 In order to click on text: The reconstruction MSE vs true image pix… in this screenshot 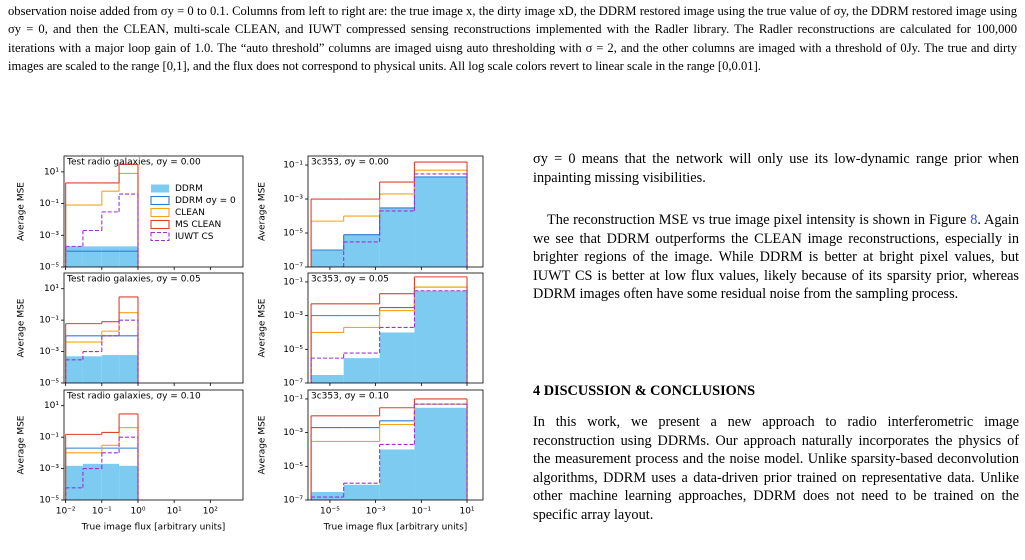, I will do `click(759, 220)`.